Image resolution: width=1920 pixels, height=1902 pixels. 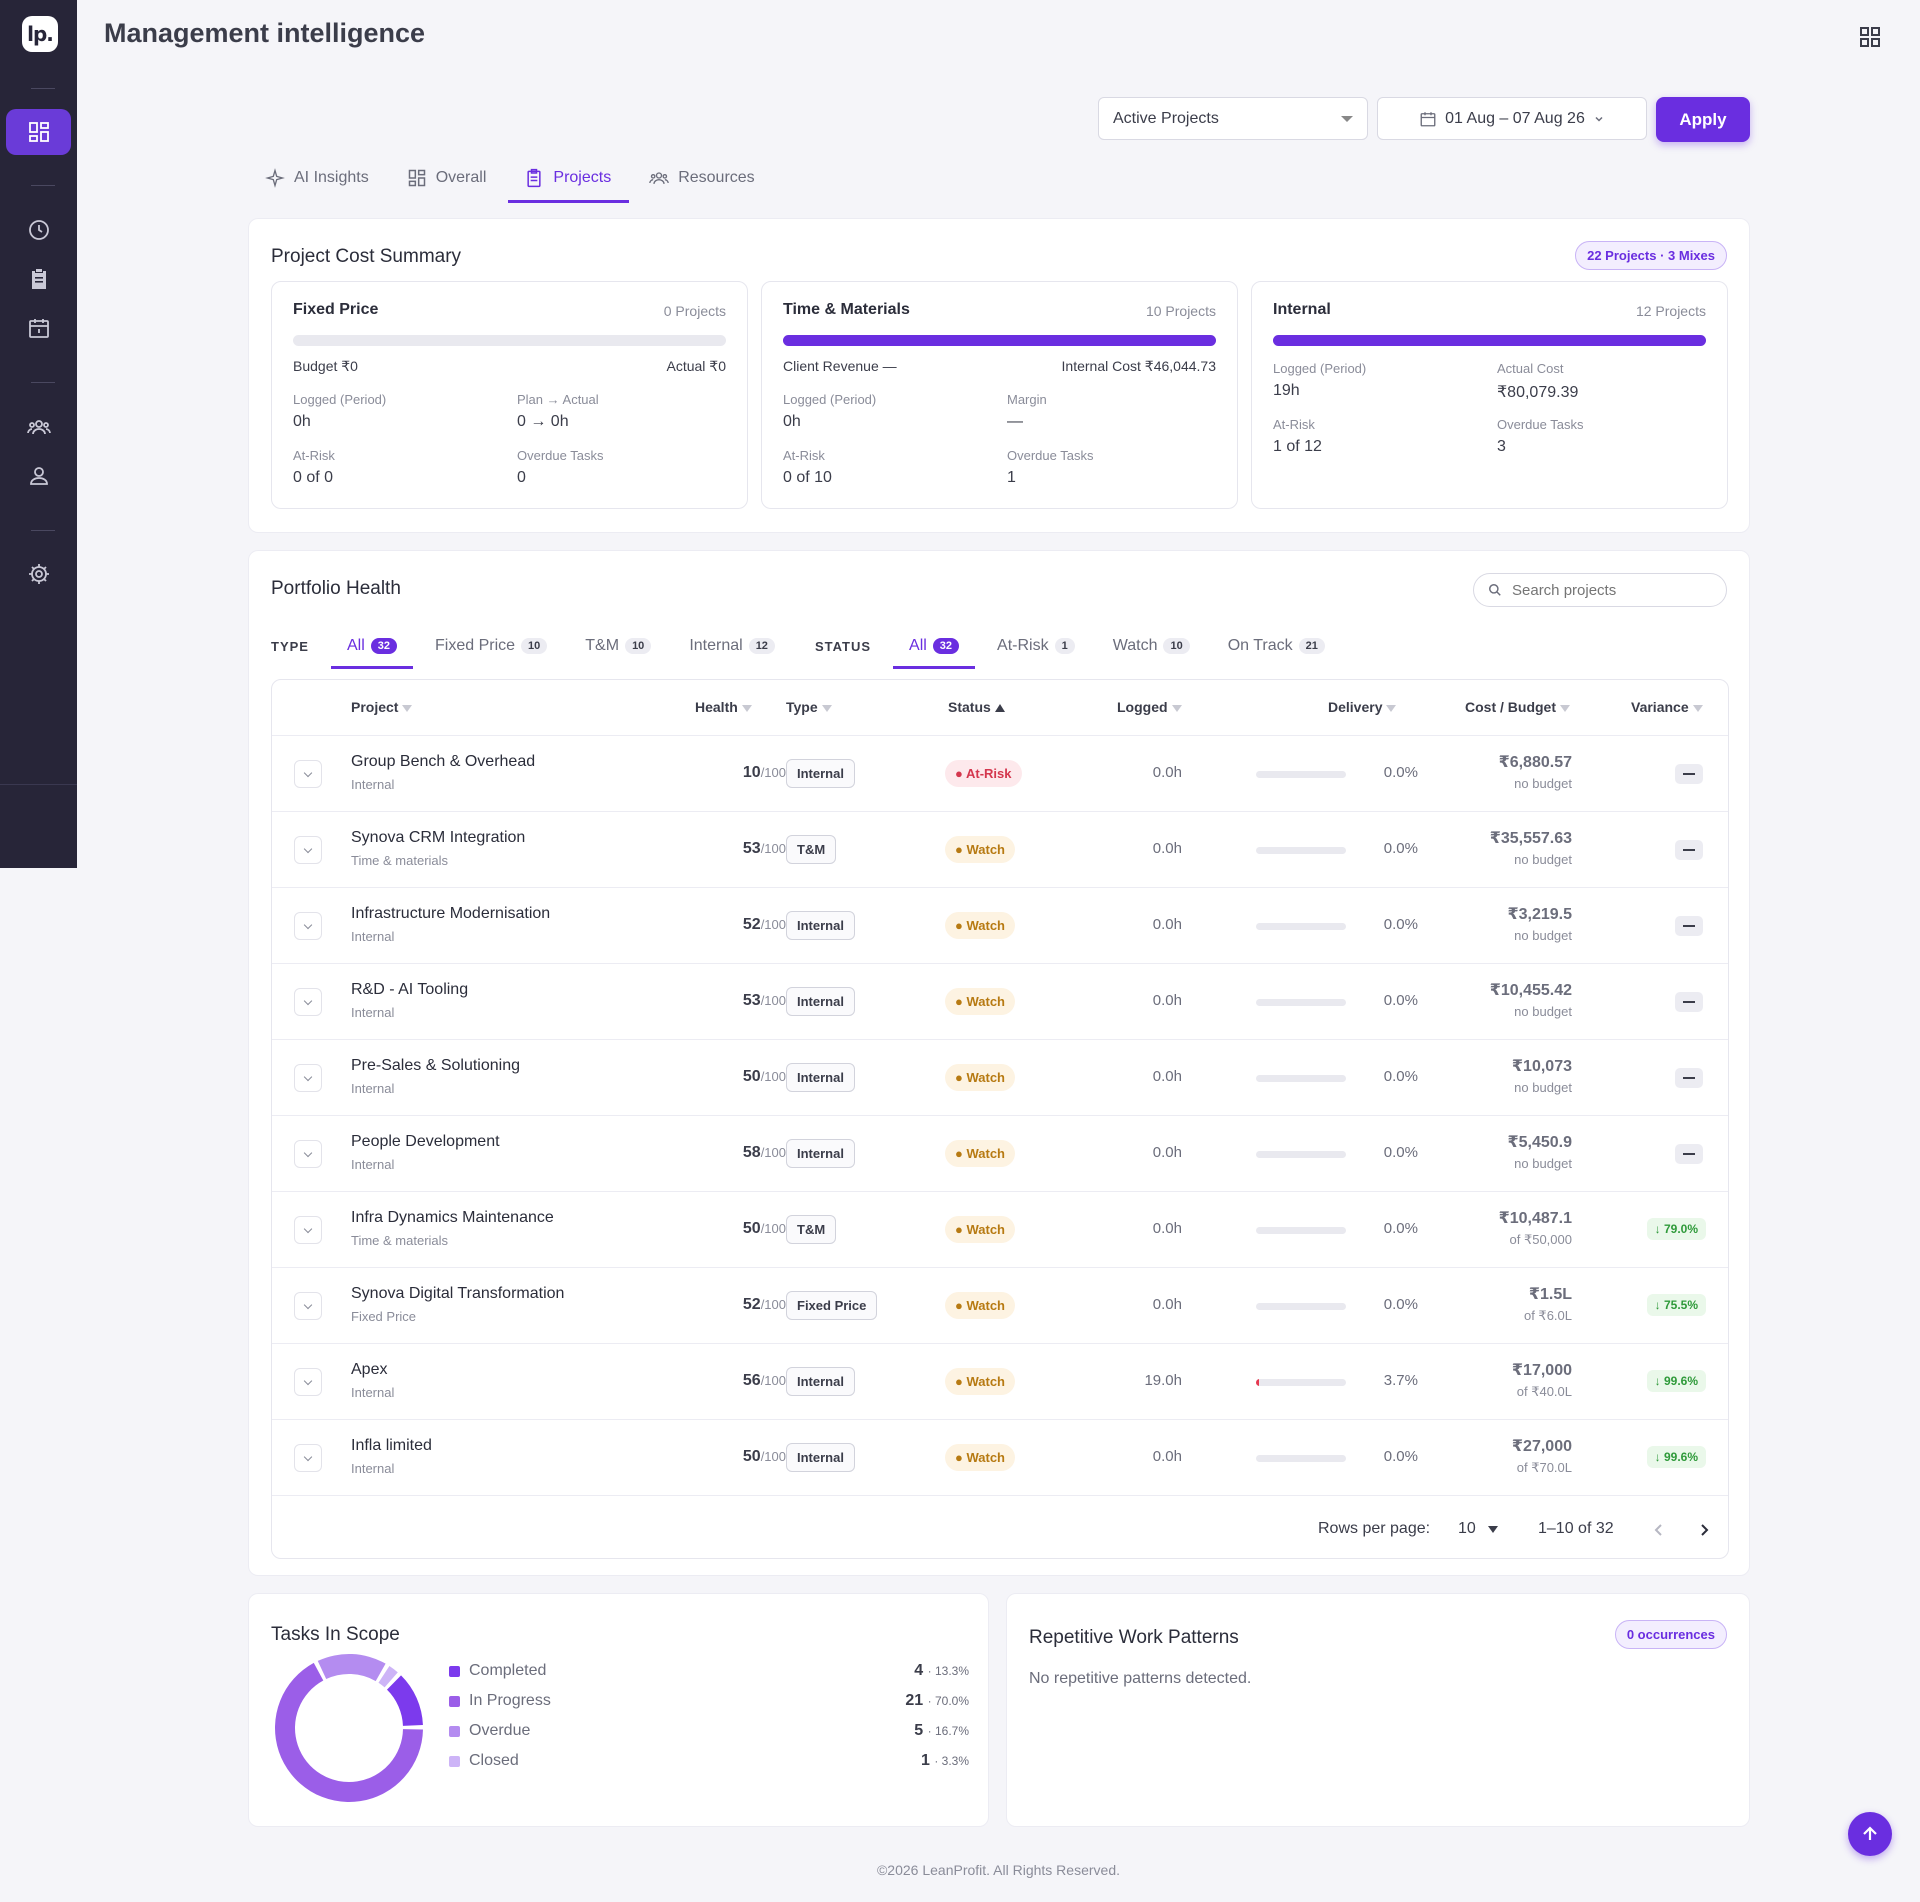 What do you see at coordinates (355, 645) in the screenshot?
I see `filter-label: All` at bounding box center [355, 645].